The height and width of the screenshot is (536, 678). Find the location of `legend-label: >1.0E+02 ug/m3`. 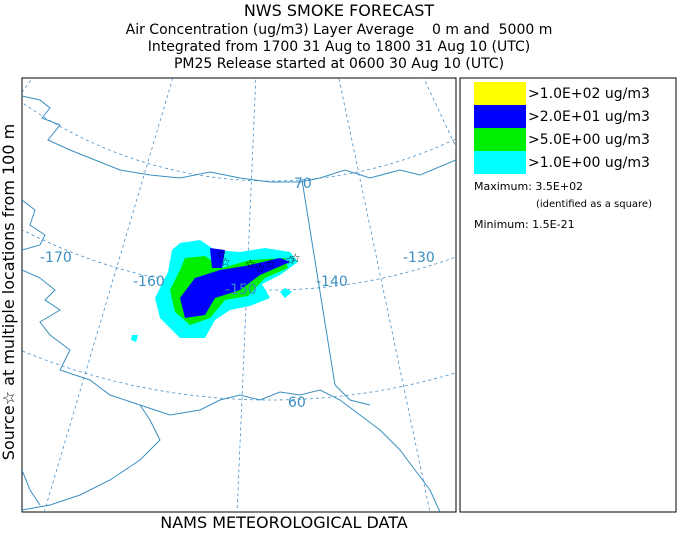

legend-label: >1.0E+02 ug/m3 is located at coordinates (589, 94).